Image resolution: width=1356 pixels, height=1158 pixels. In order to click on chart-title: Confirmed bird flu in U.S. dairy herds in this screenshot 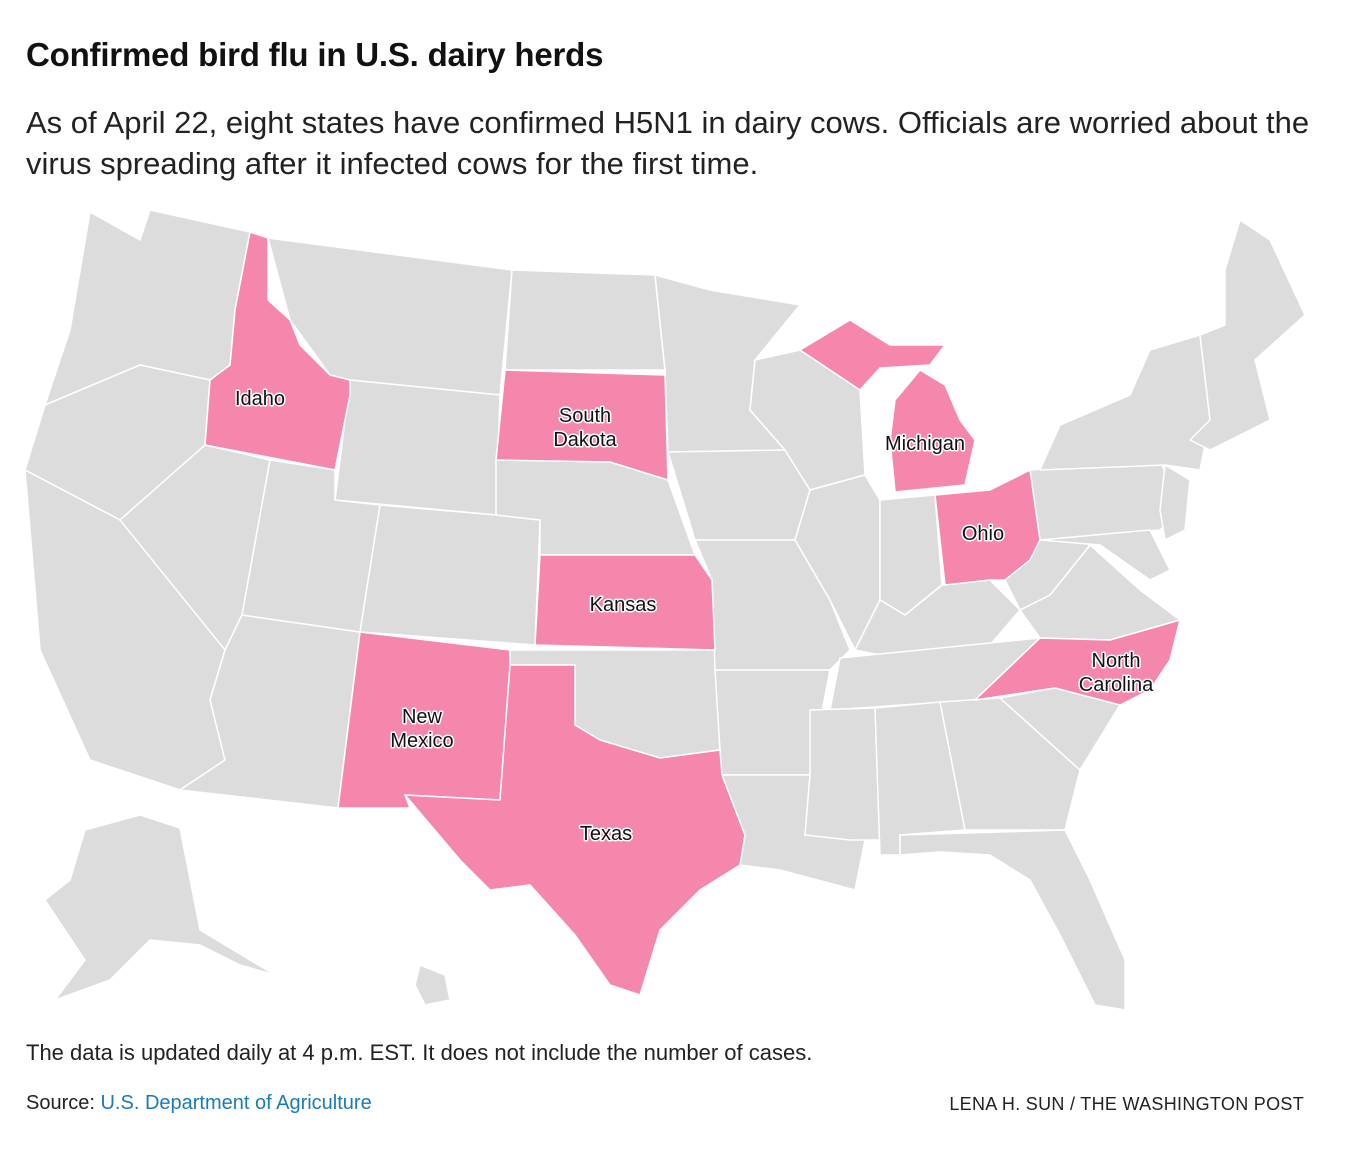, I will do `click(315, 54)`.